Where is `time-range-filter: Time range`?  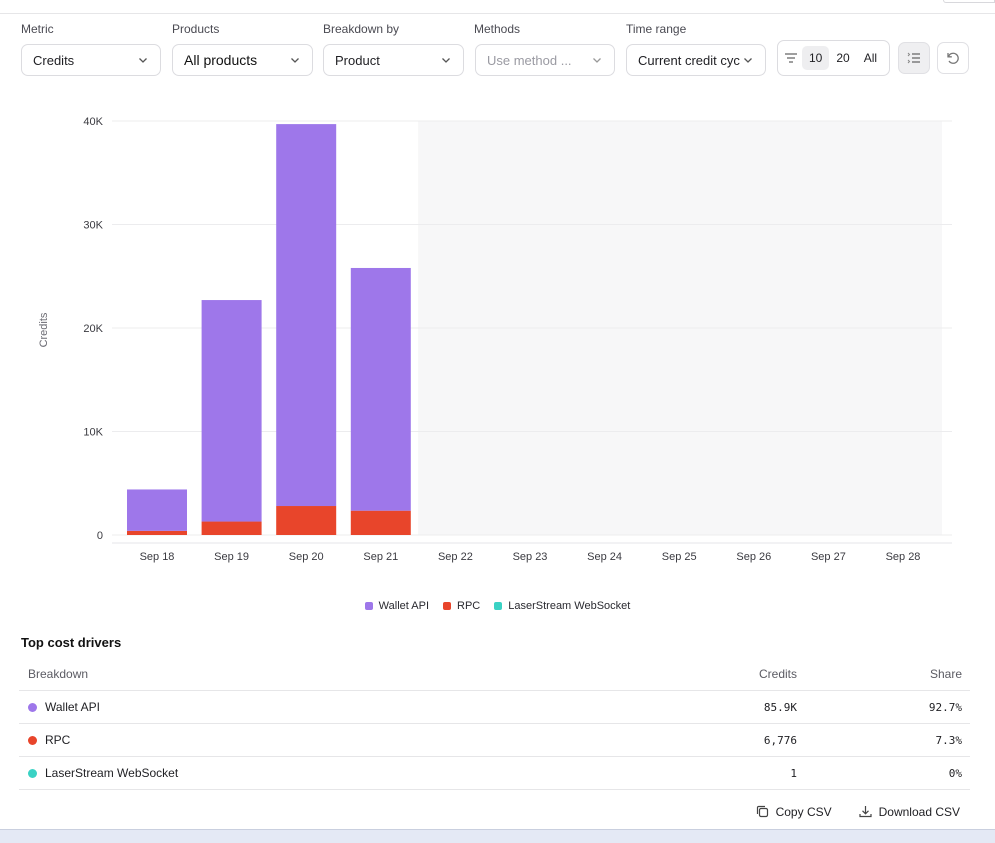 time-range-filter: Time range is located at coordinates (656, 29).